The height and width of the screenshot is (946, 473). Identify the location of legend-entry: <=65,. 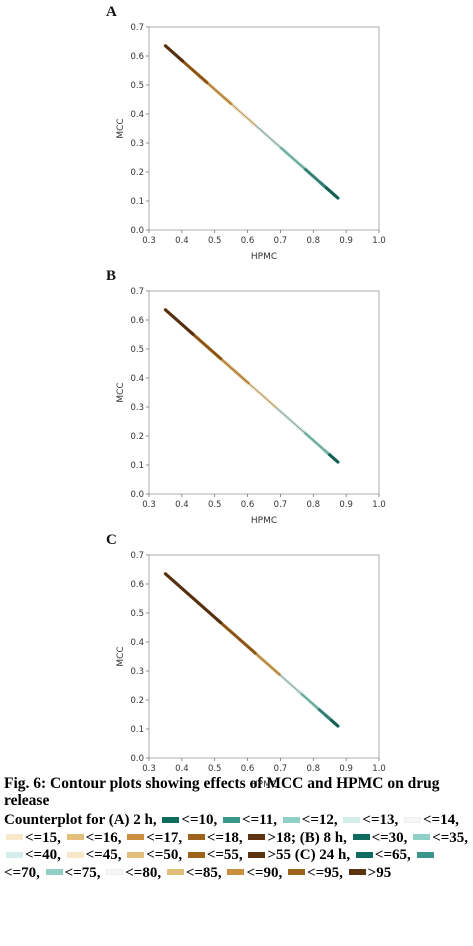
(382, 855).